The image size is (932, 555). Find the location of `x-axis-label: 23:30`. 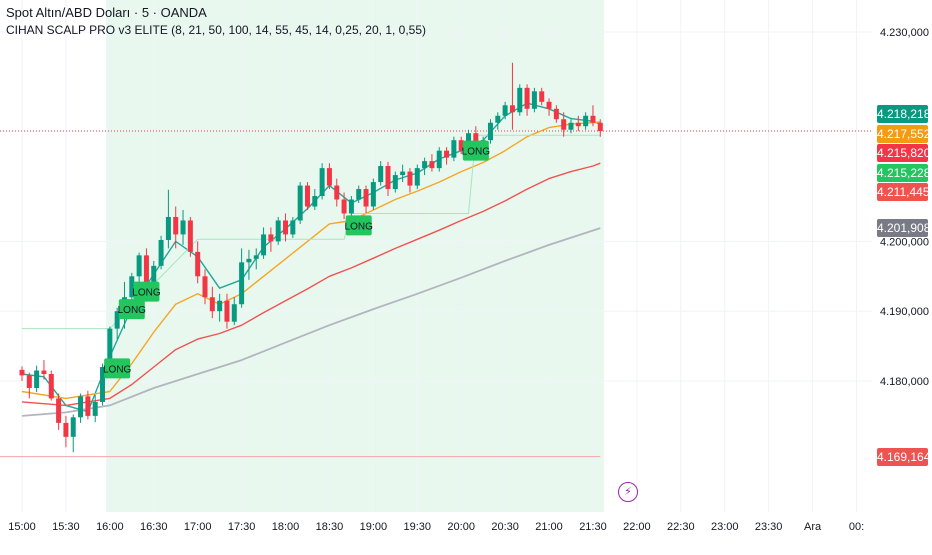

x-axis-label: 23:30 is located at coordinates (769, 527).